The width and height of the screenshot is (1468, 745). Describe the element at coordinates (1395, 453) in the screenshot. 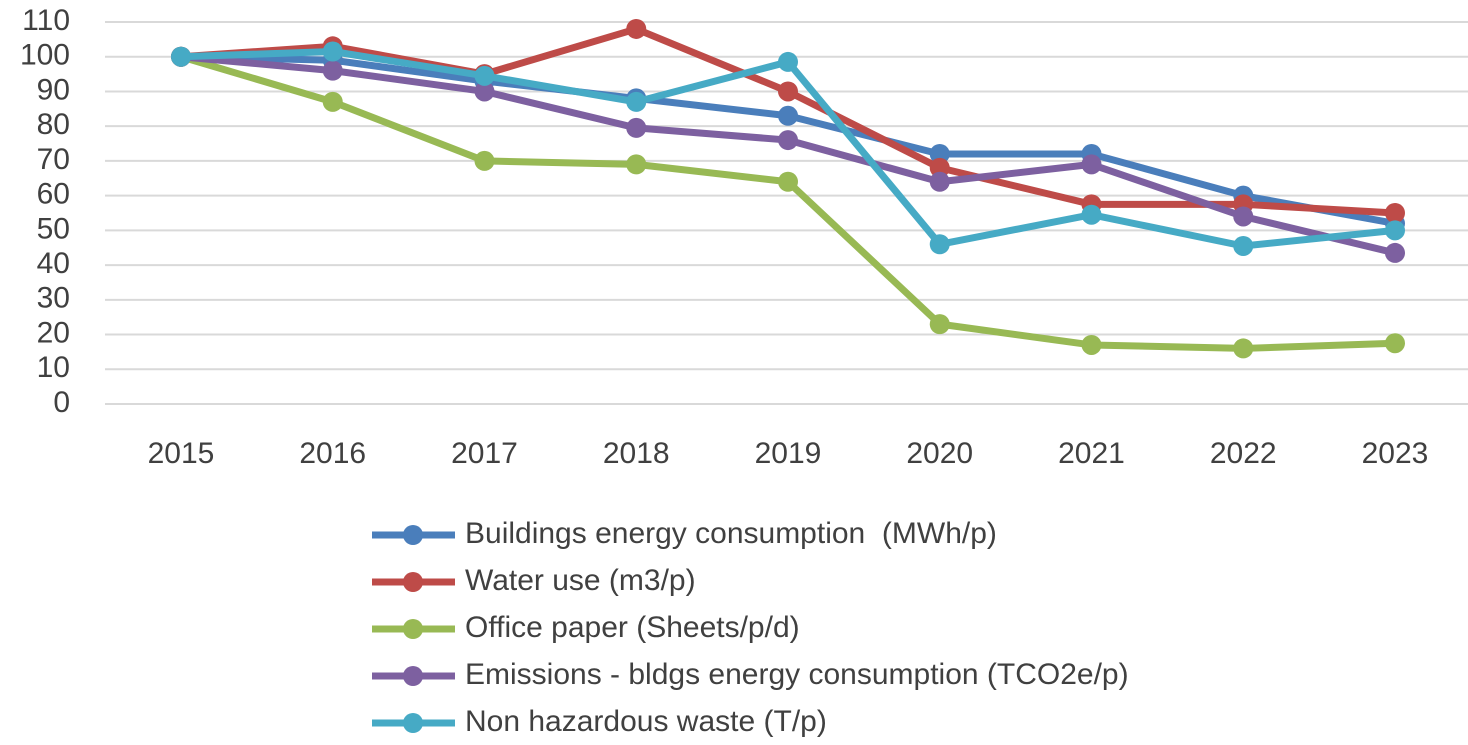

I see `x-tick-label: 2023` at that location.